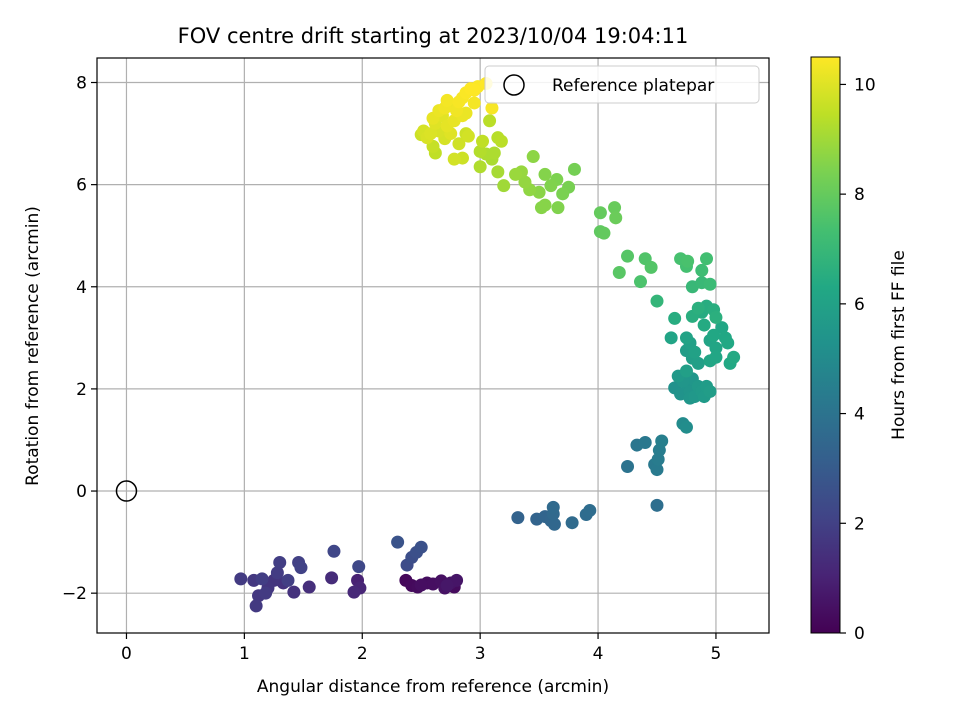 The image size is (960, 720). What do you see at coordinates (858, 359) in the screenshot?
I see `colorbar-ticks: 0 2 4 6 8 10` at bounding box center [858, 359].